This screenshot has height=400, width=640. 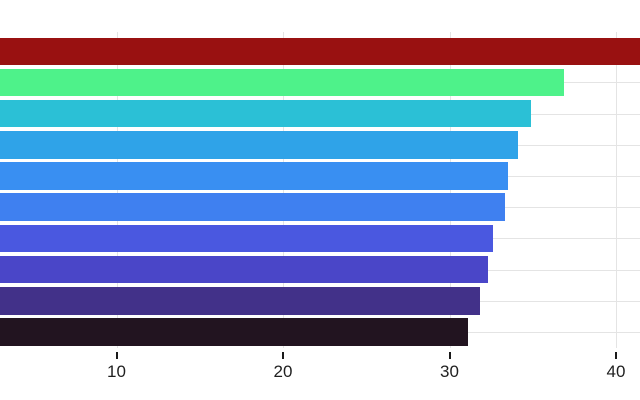 I want to click on x-axis-tick-label: 30, so click(x=449, y=371).